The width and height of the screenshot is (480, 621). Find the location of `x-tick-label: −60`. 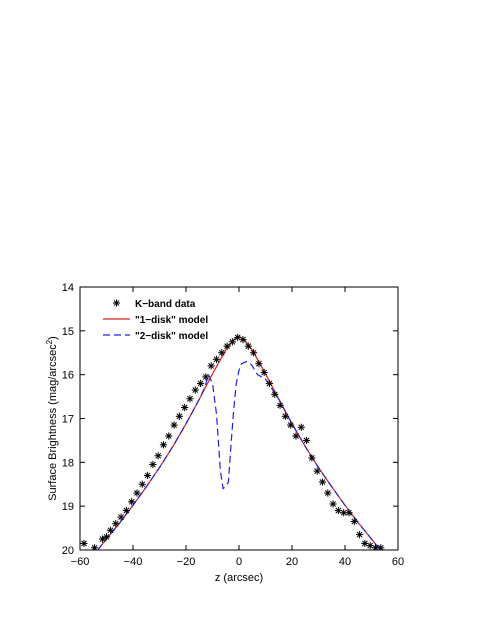

x-tick-label: −60 is located at coordinates (80, 562).